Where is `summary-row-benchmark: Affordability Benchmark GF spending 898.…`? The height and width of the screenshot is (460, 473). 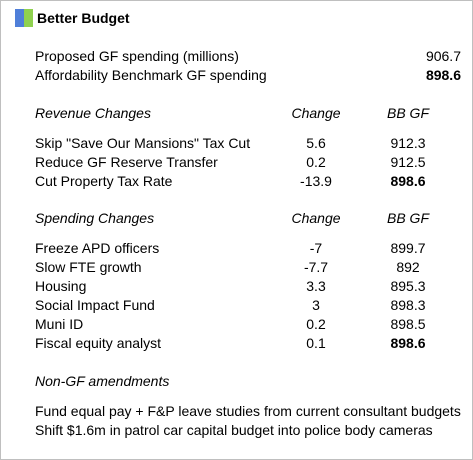 summary-row-benchmark: Affordability Benchmark GF spending 898.… is located at coordinates (236, 75).